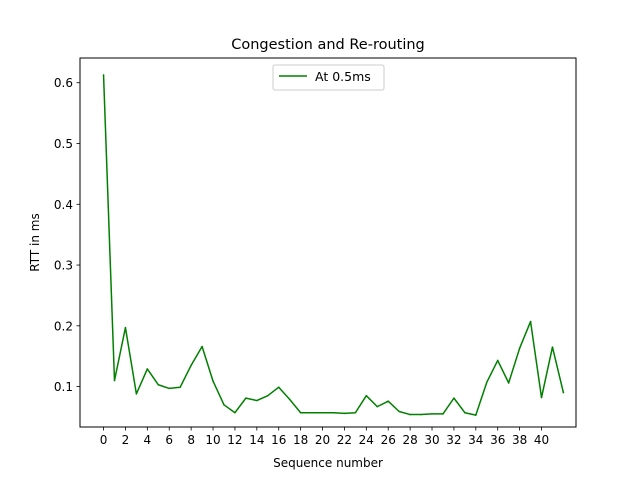  I want to click on y-tick-label: 0.6, so click(63, 83).